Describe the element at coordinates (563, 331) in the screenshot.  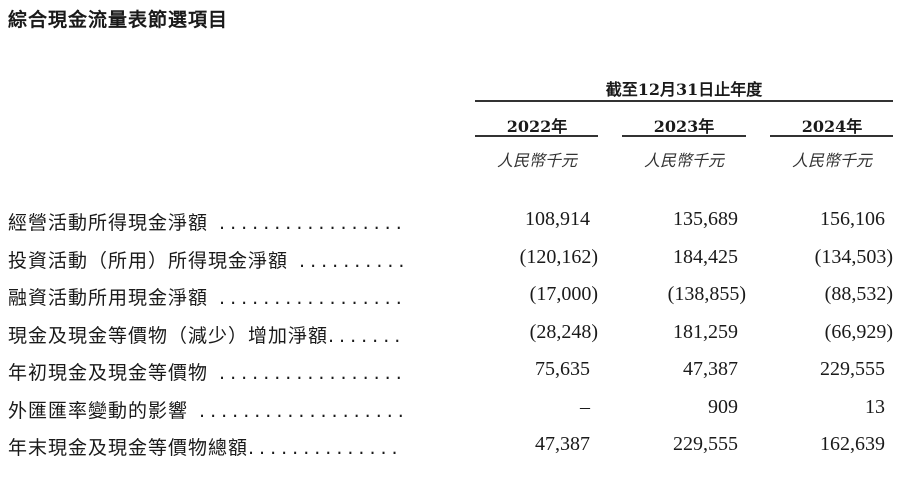
I see `value-text: (28,248)` at that location.